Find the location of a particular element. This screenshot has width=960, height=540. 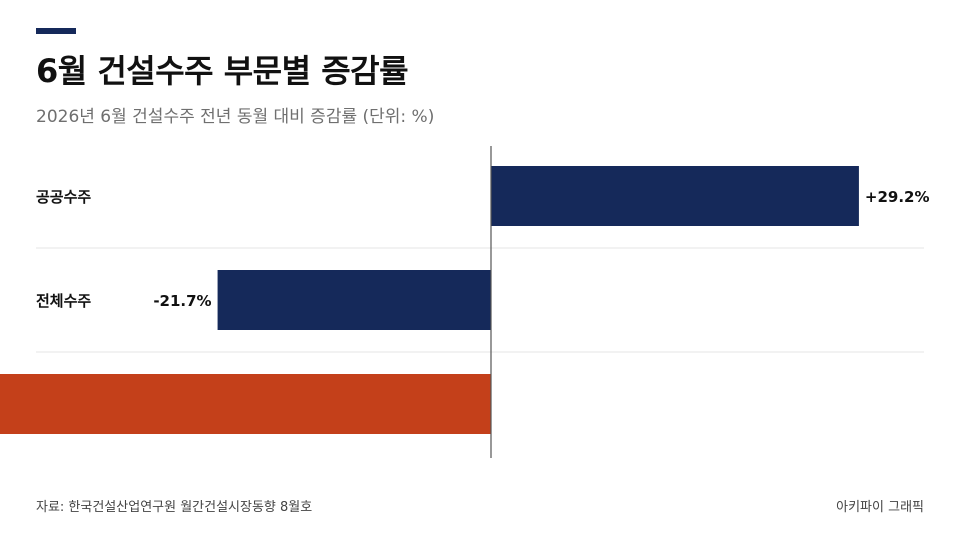

chart-subtitle: 2026년 6월 건설수주 전년 동월 대비 증감률 (단위: %) is located at coordinates (235, 117).